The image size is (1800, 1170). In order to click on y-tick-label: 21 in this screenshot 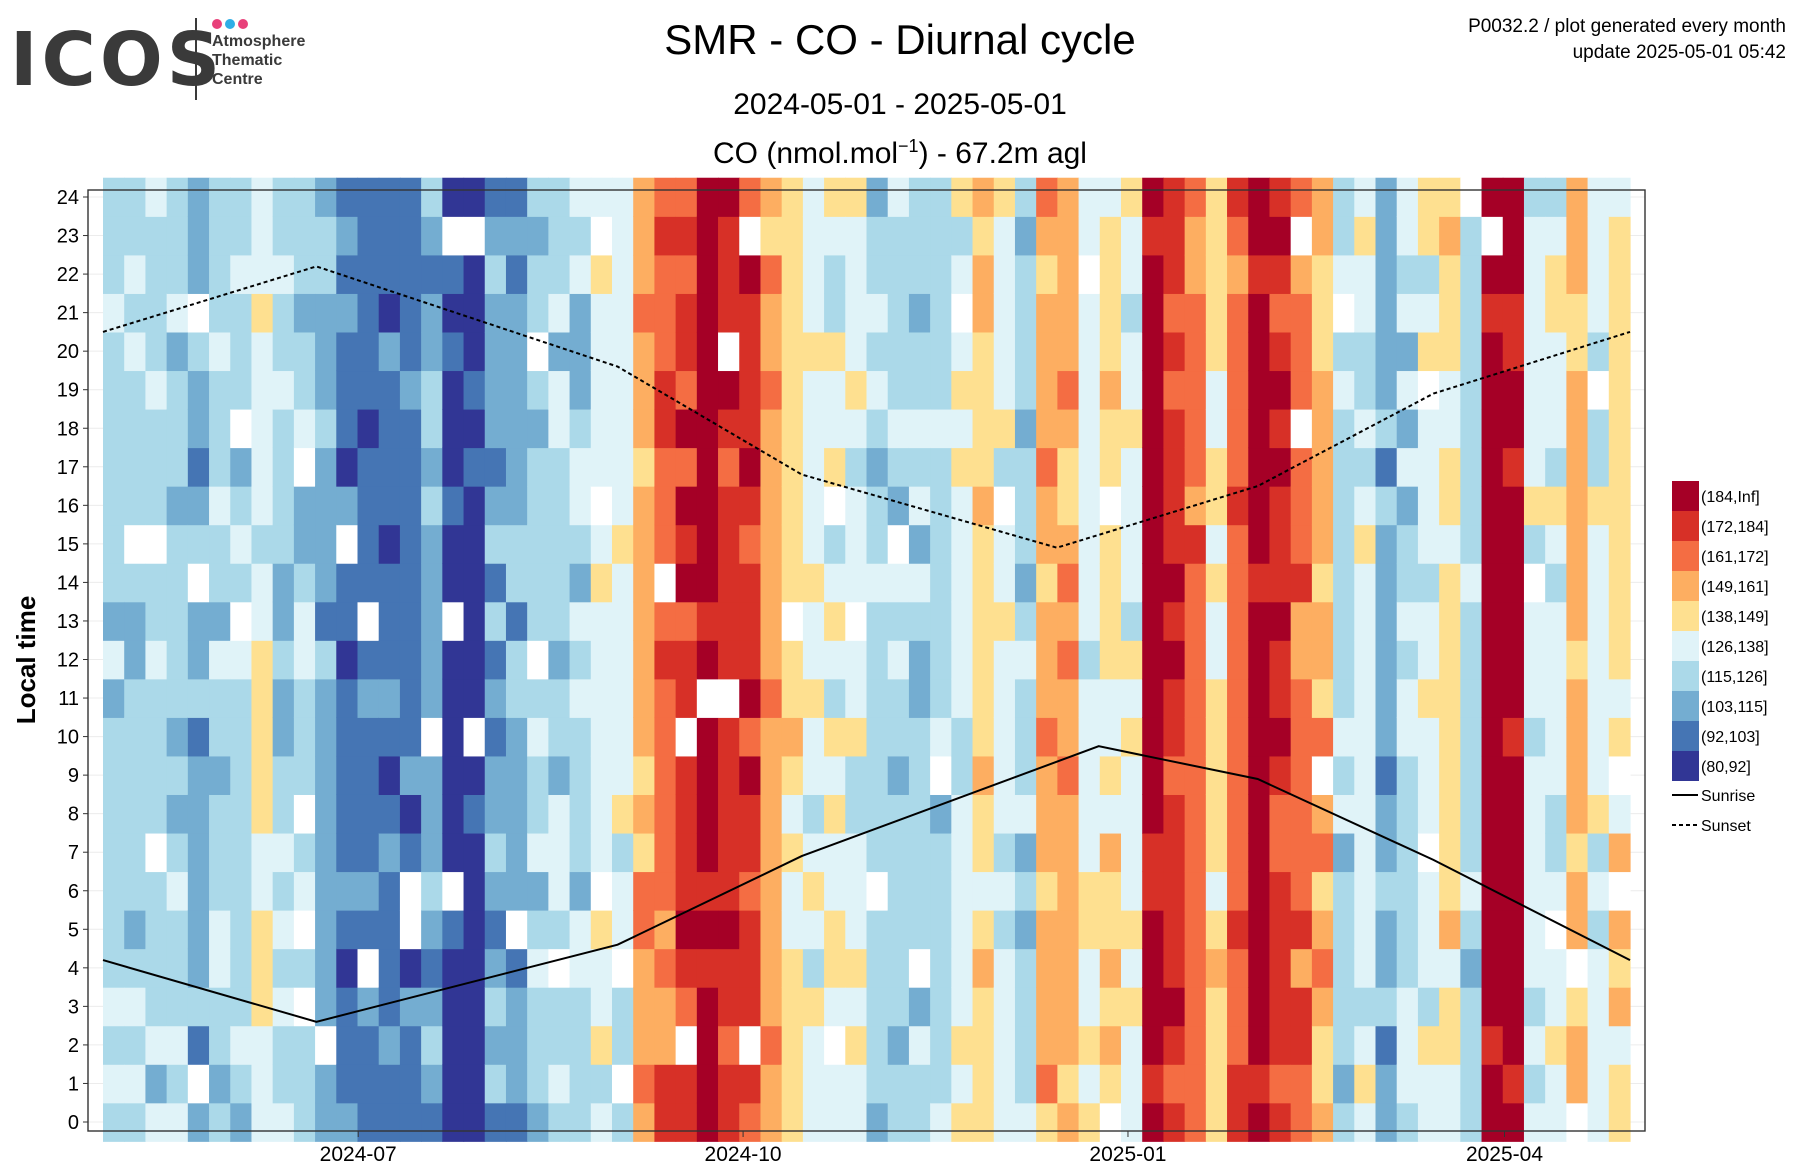, I will do `click(68, 314)`.